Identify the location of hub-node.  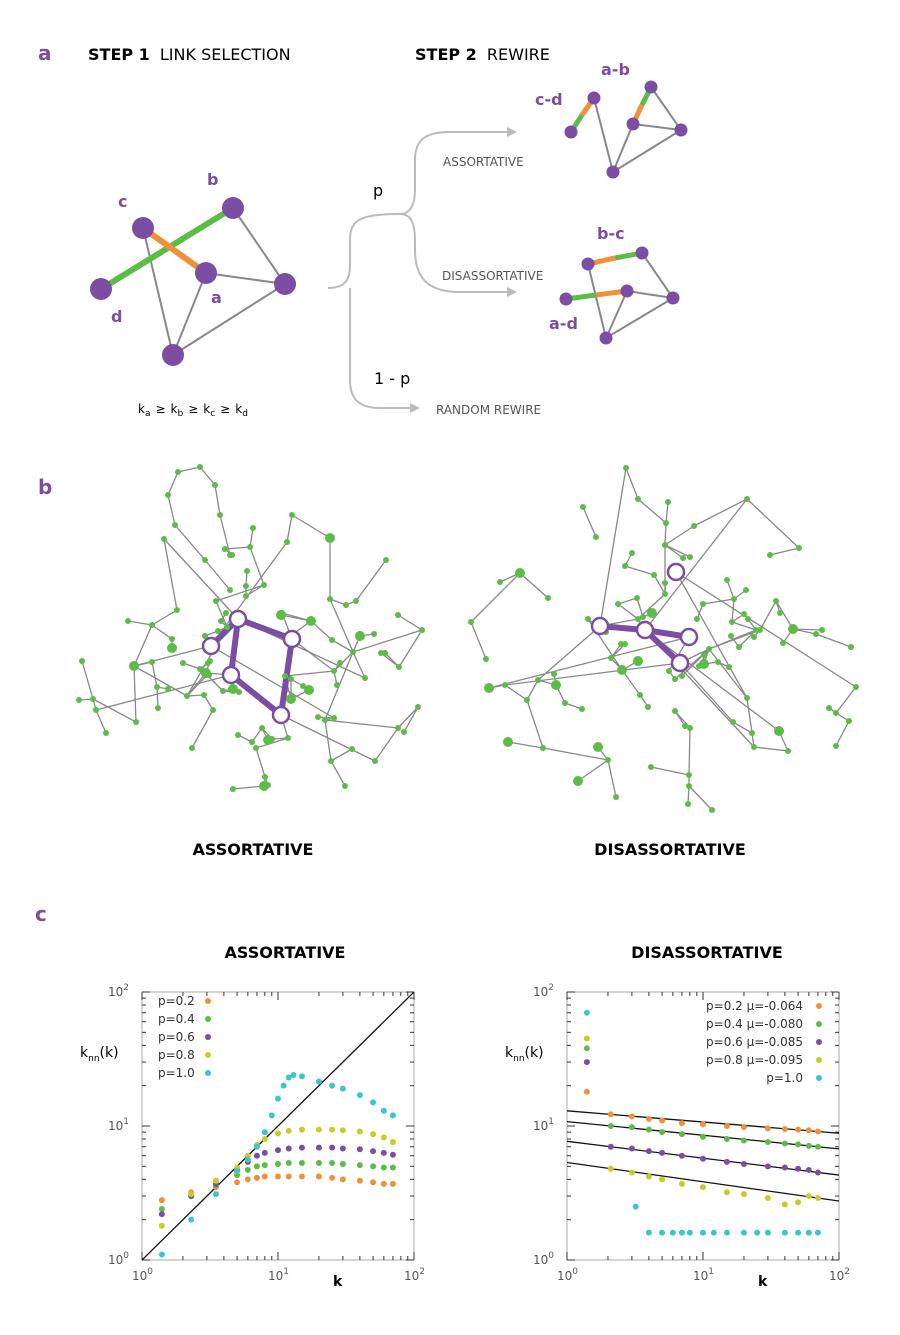
(281, 715).